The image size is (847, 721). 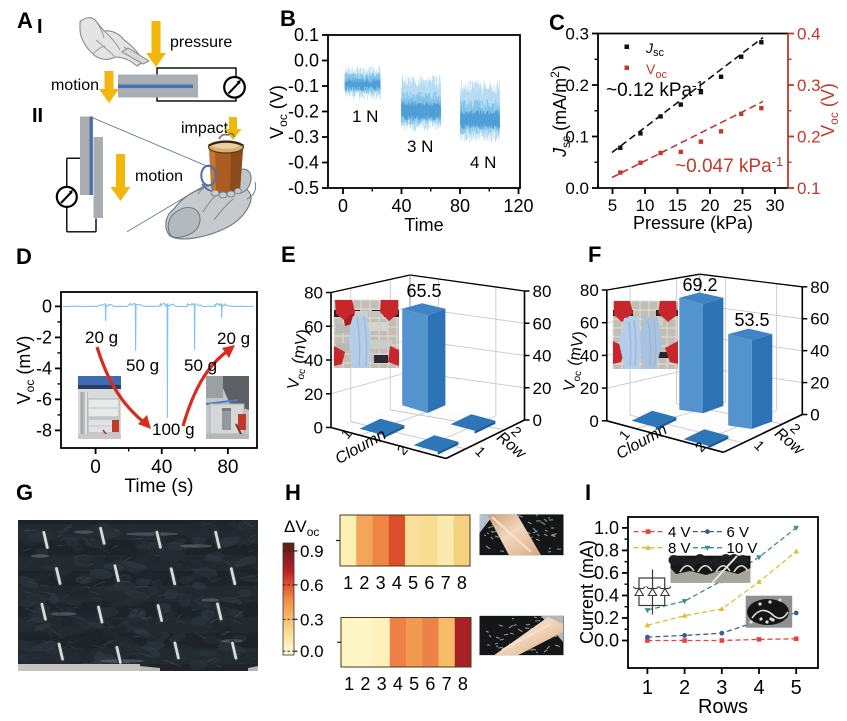 I want to click on svg-text: 69.2, so click(x=699, y=285).